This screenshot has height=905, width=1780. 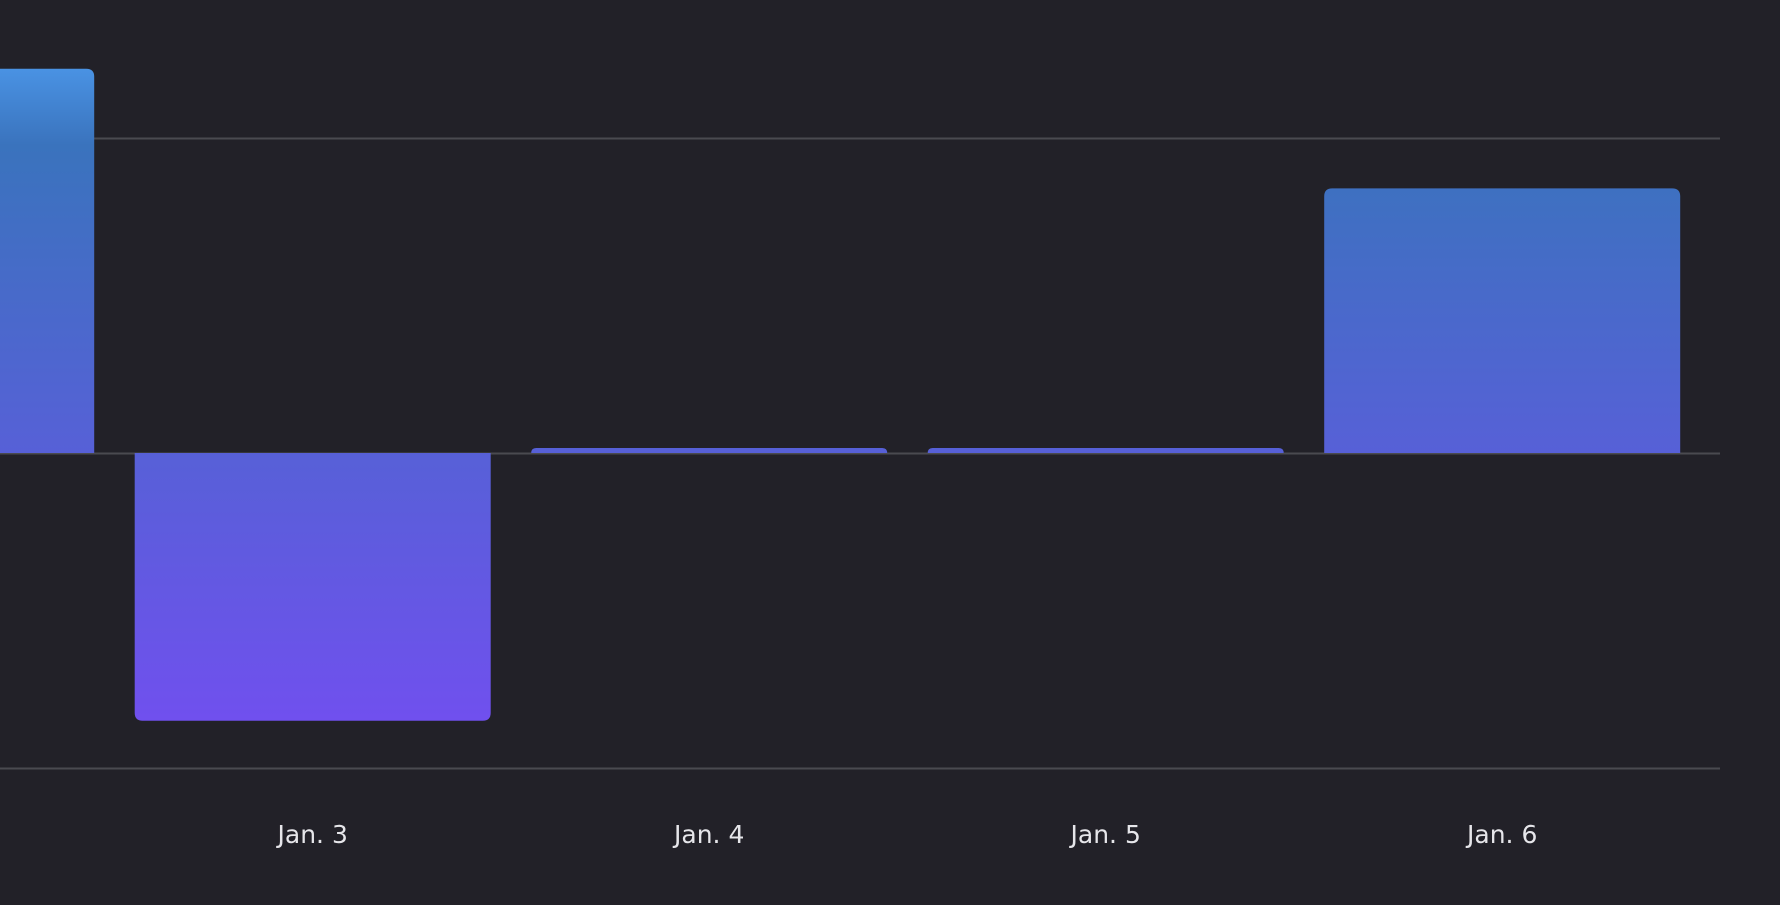 What do you see at coordinates (708, 834) in the screenshot?
I see `x-tick-label: Jan. 4` at bounding box center [708, 834].